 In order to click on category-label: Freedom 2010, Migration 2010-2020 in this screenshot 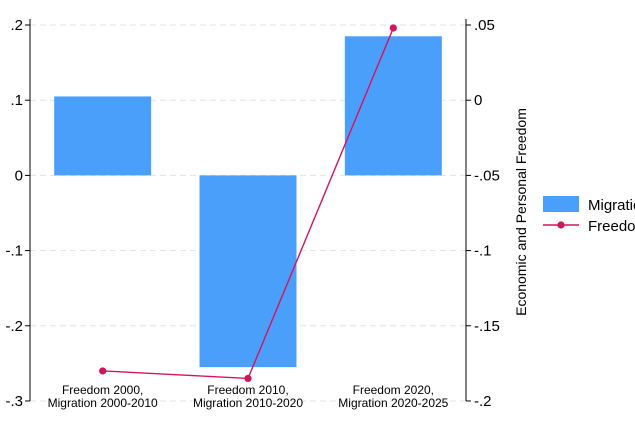, I will do `click(248, 396)`.